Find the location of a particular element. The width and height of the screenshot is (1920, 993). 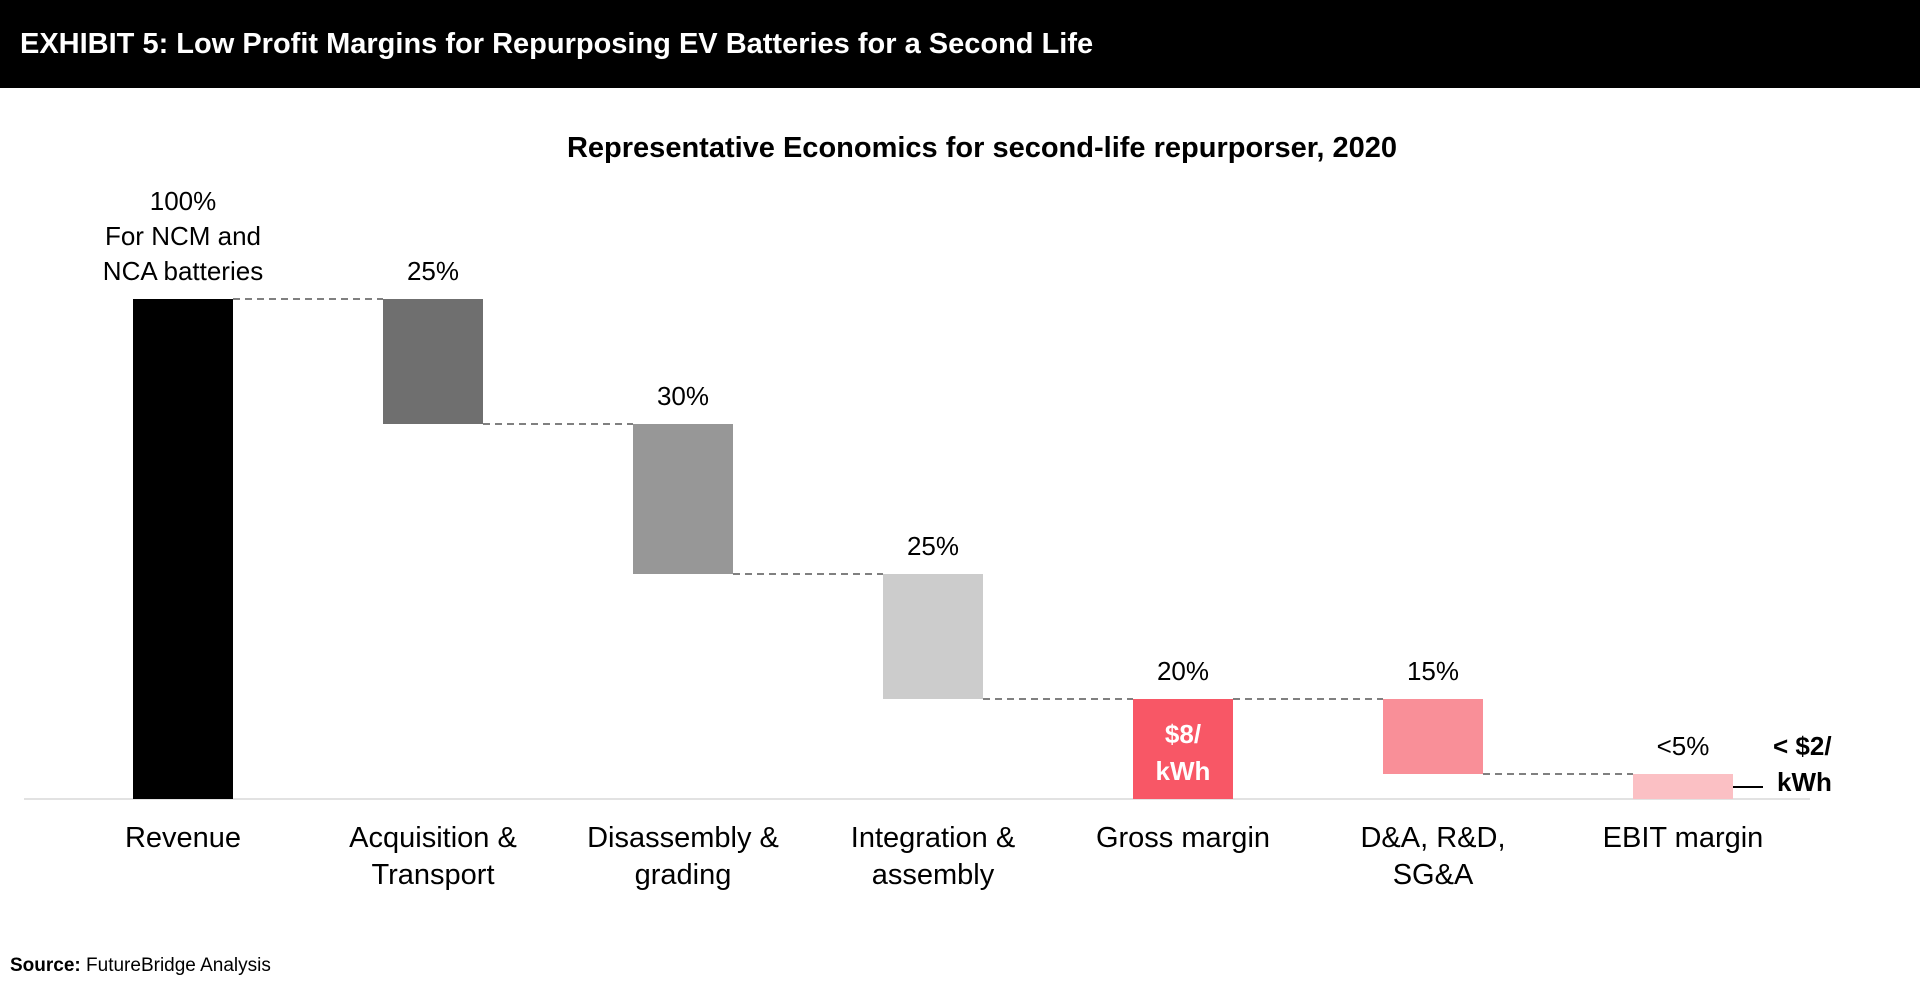

category-label: Revenue is located at coordinates (183, 838).